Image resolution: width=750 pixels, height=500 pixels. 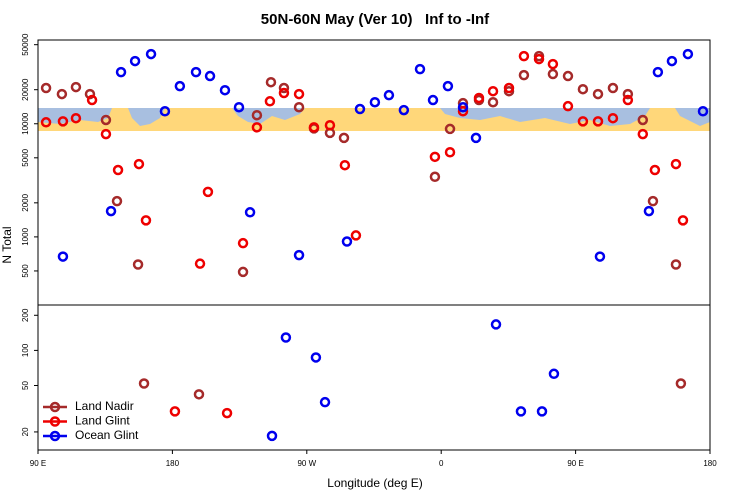 What do you see at coordinates (25, 44) in the screenshot?
I see `y-tick-label: 50000` at bounding box center [25, 44].